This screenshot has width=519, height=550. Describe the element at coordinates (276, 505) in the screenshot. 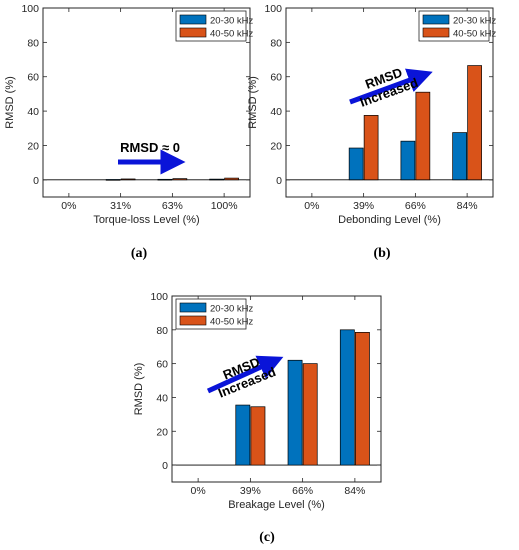

I see `x-axis-label: Breakage Level (%)` at that location.